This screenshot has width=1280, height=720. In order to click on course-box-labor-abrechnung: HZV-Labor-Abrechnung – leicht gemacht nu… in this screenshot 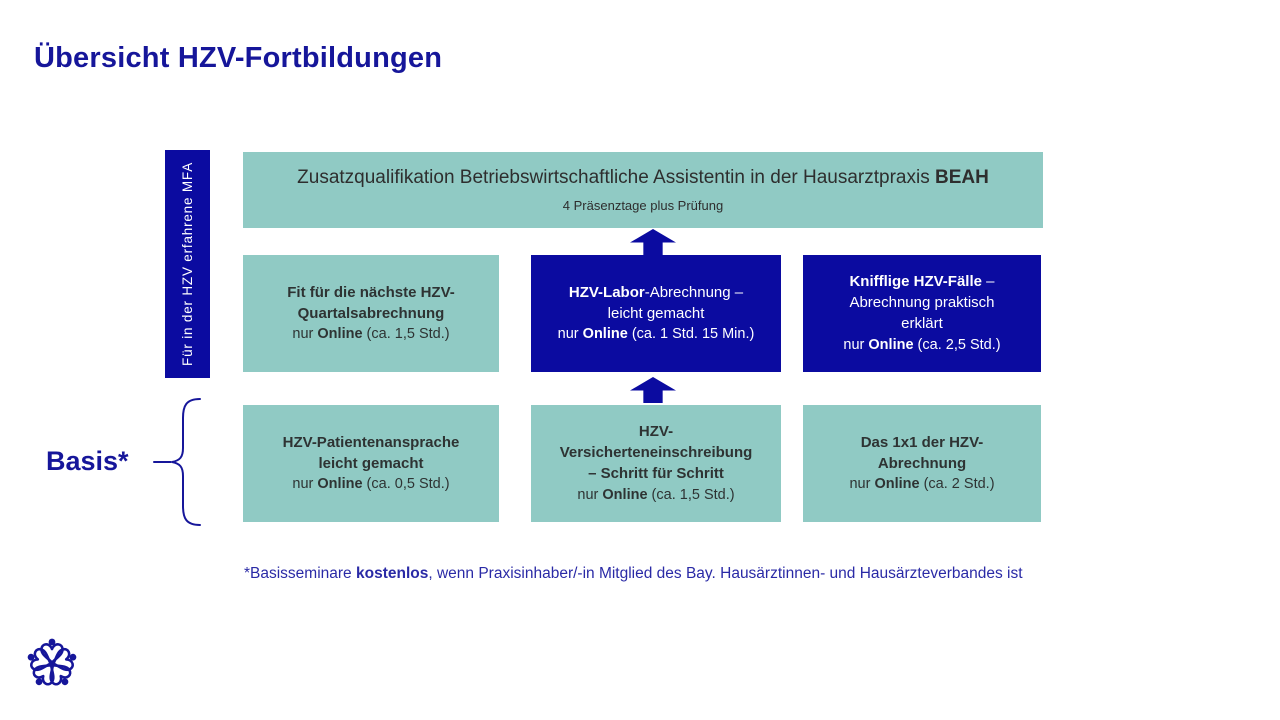, I will do `click(656, 313)`.